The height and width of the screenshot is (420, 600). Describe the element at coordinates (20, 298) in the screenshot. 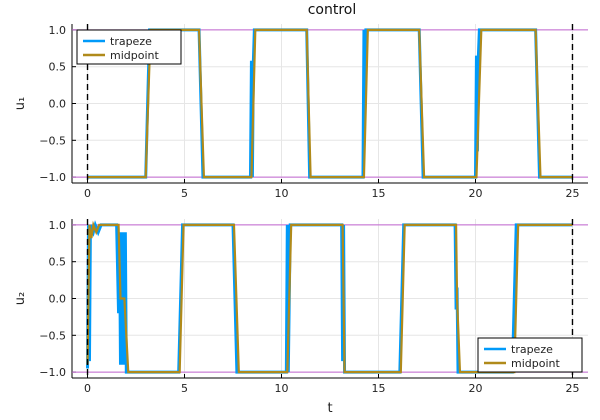

I see `y-axis-label: u₂` at that location.